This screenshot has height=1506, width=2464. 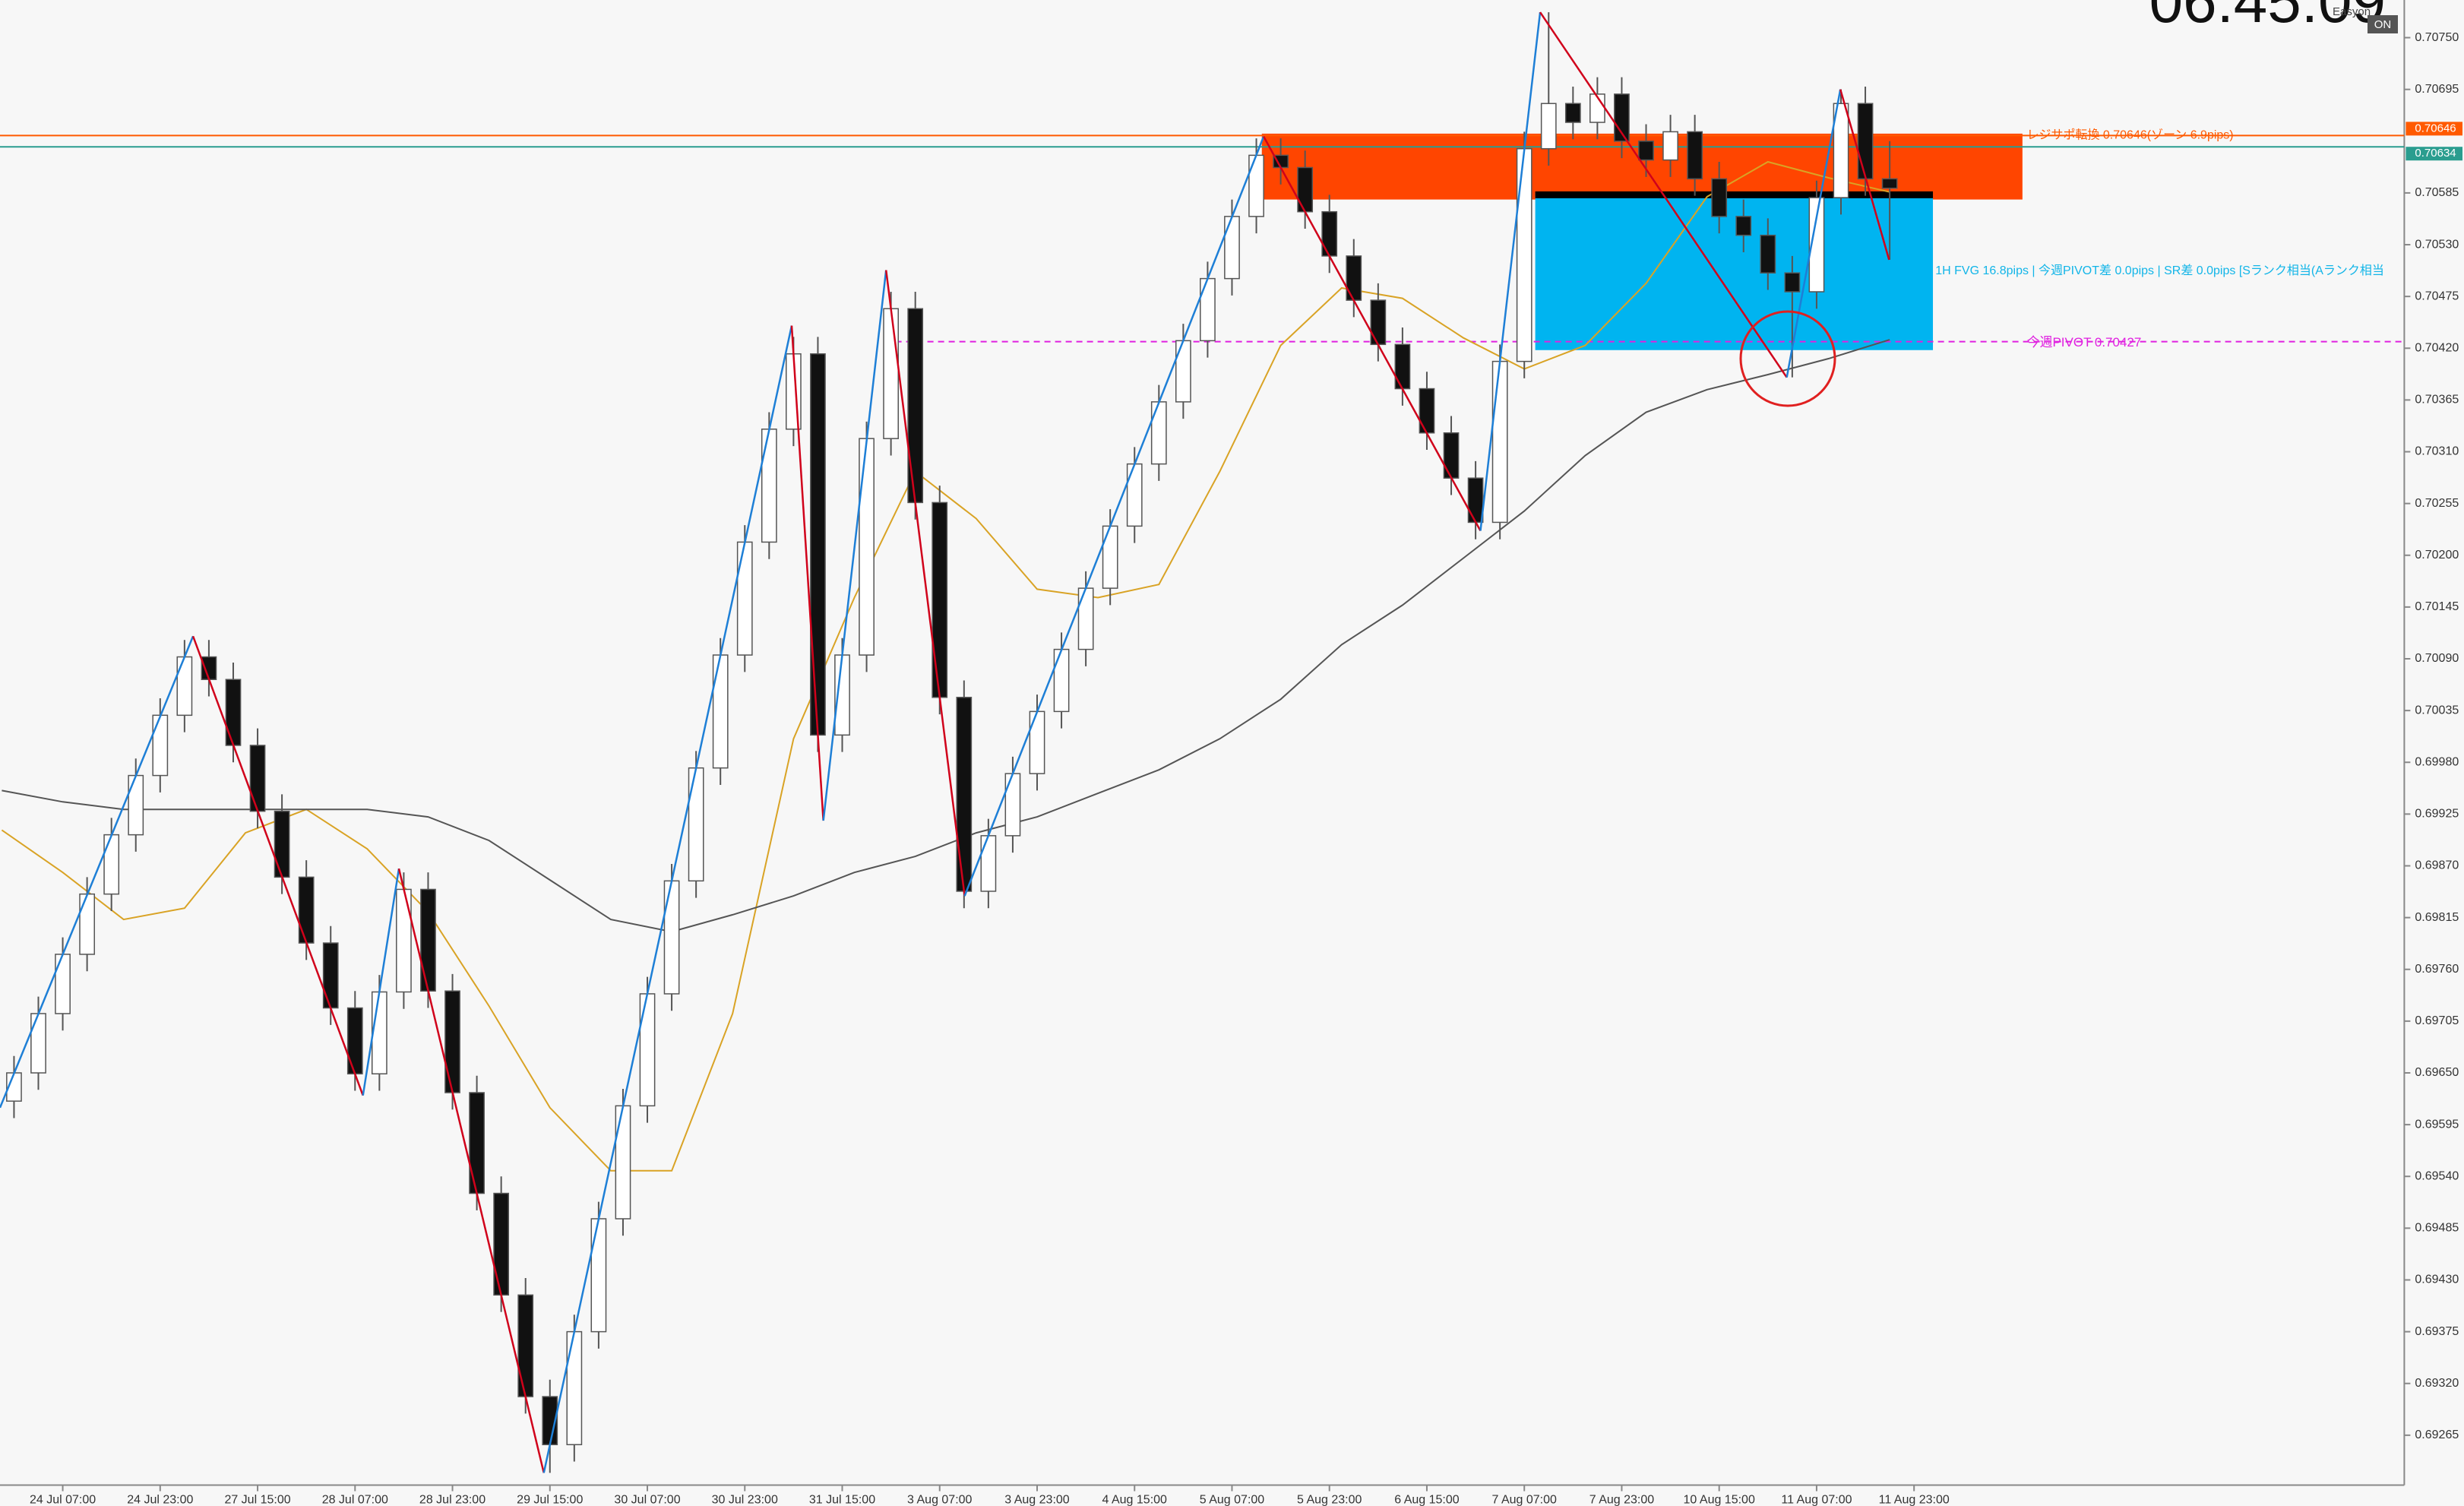 I want to click on x-tick-label: 7 Aug 23:00, so click(x=1622, y=1500).